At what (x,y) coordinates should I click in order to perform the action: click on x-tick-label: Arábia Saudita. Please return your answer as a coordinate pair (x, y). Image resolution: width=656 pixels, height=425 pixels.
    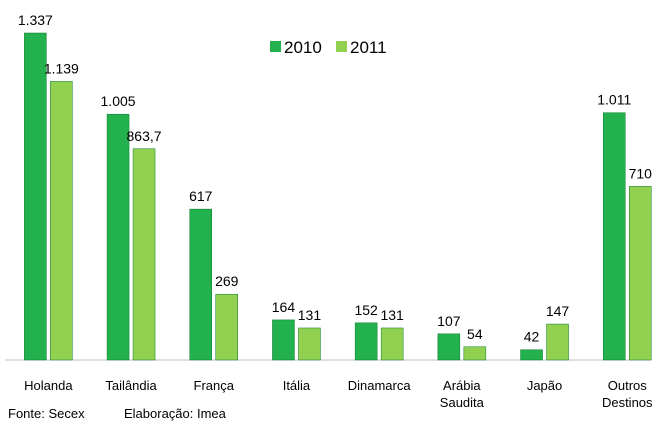
    Looking at the image, I should click on (462, 394).